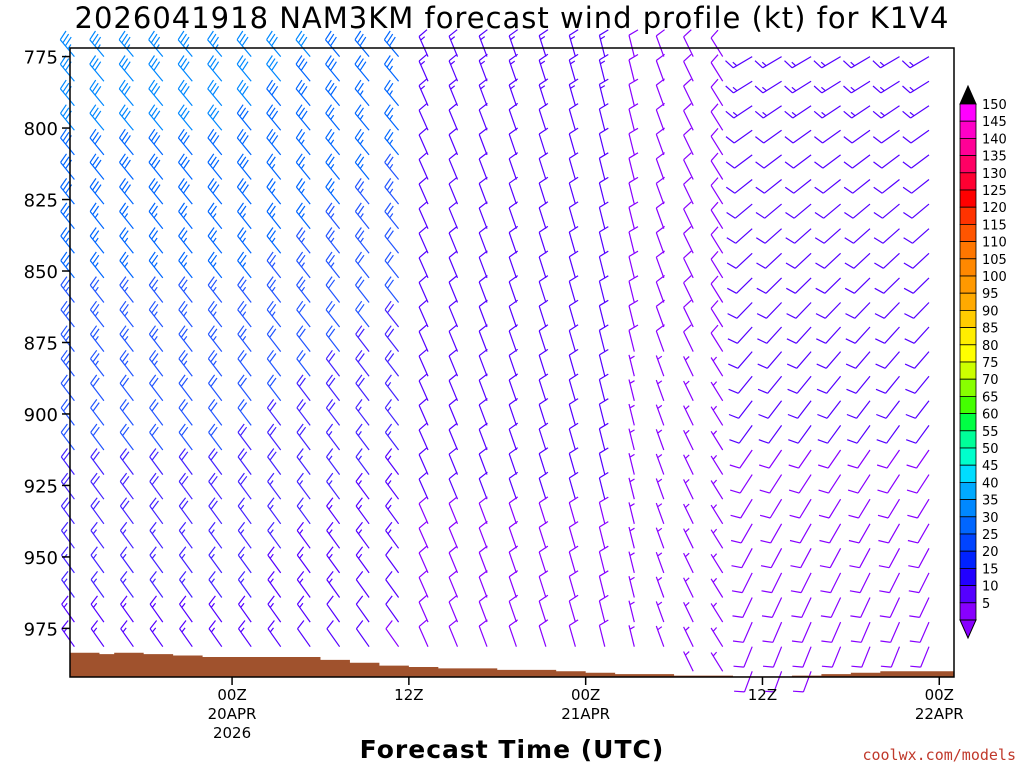 This screenshot has width=1024, height=768. Describe the element at coordinates (47, 344) in the screenshot. I see `y-axis: 775 800 825 850 875 900 925 950 975` at that location.